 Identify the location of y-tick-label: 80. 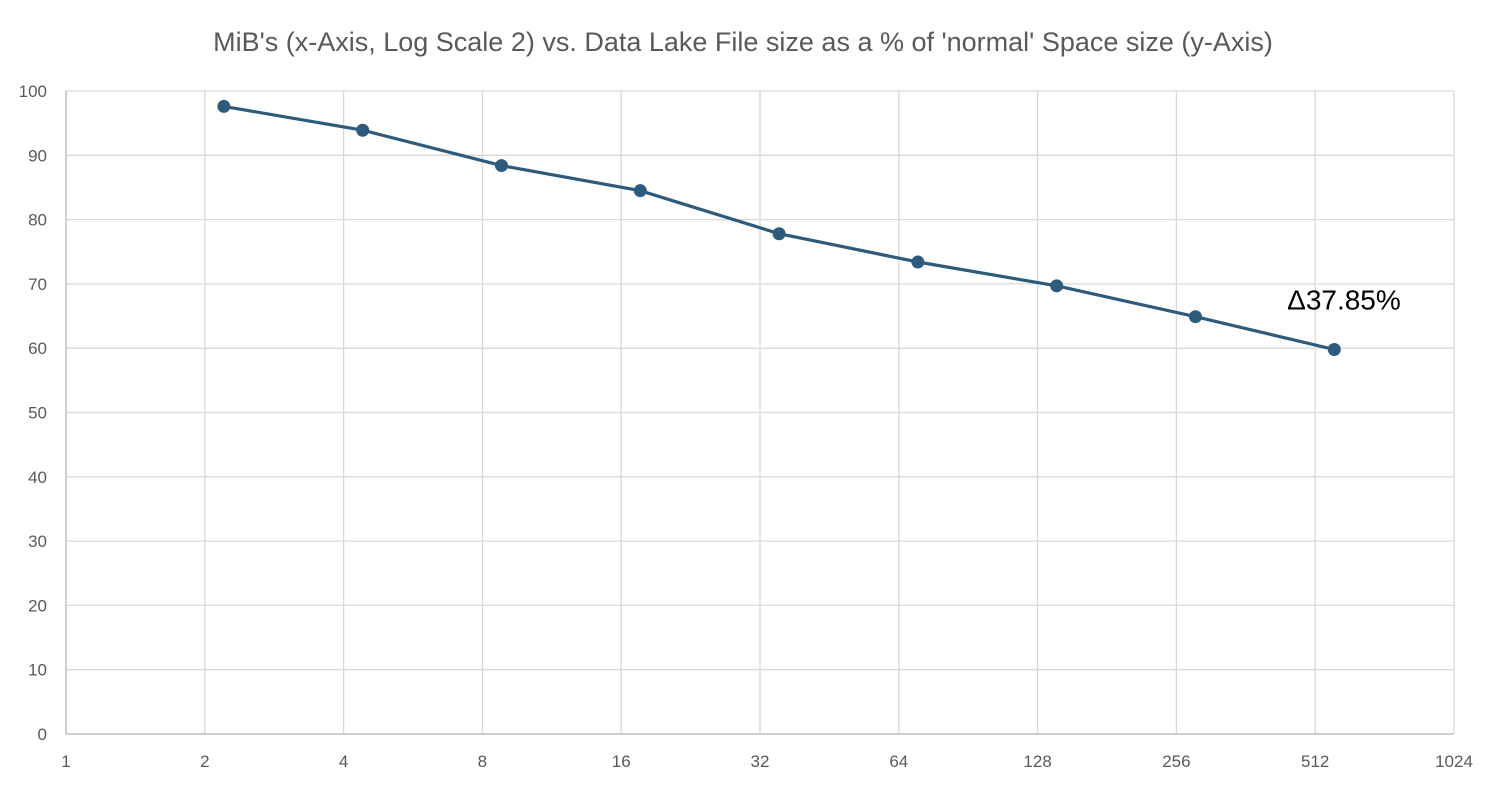
(37, 220).